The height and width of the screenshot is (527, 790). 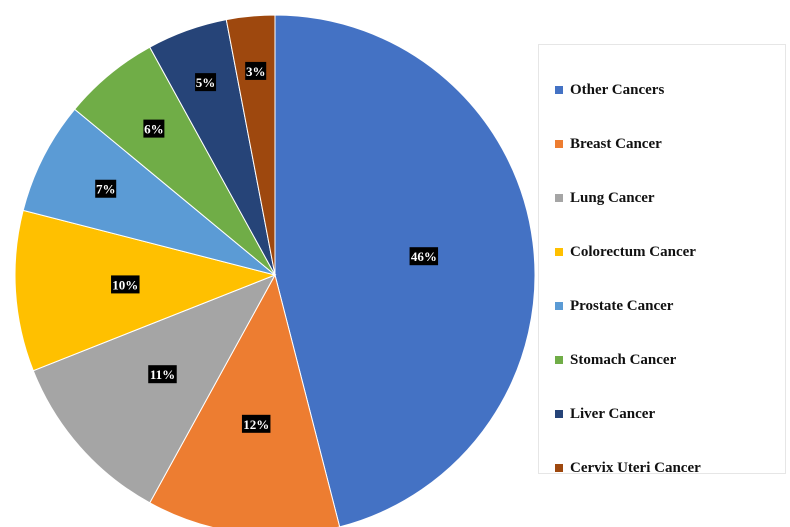 I want to click on legend-item-prostate-cancer: Prostate Cancer, so click(x=662, y=306).